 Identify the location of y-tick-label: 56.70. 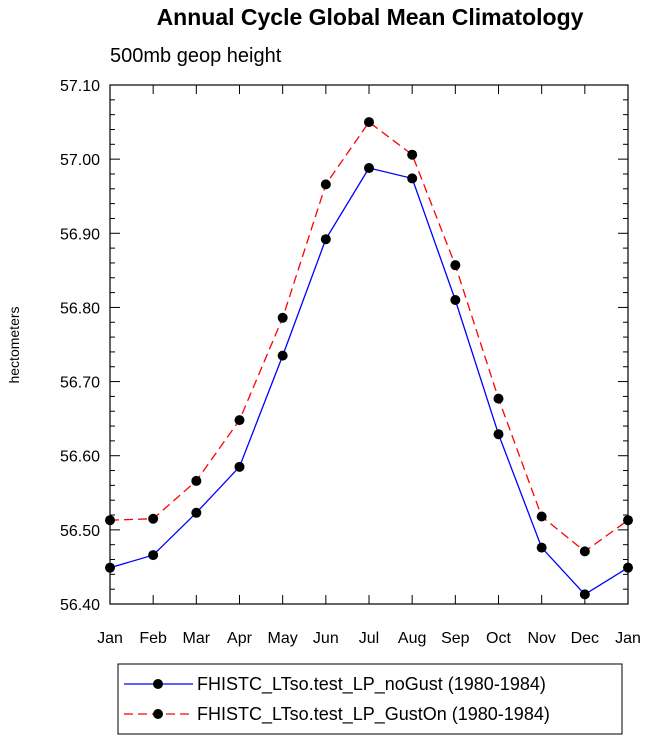
(80, 383).